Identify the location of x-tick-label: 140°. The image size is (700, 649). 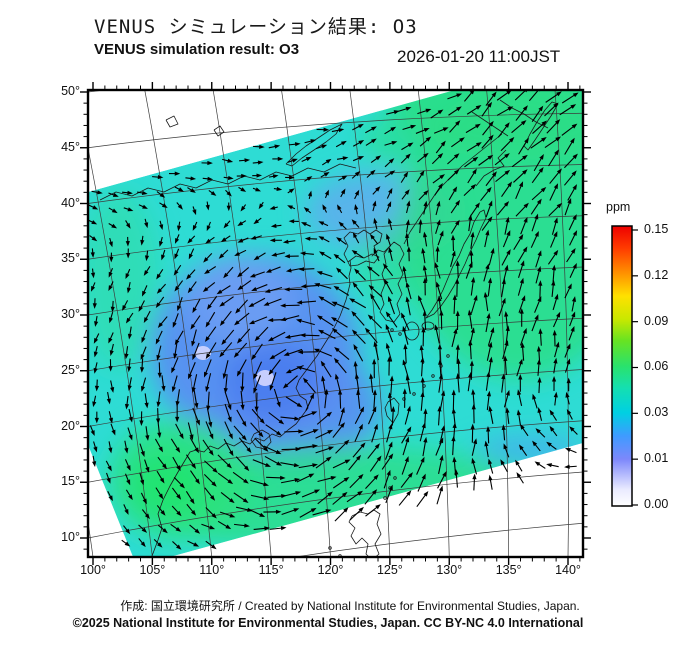
(568, 570).